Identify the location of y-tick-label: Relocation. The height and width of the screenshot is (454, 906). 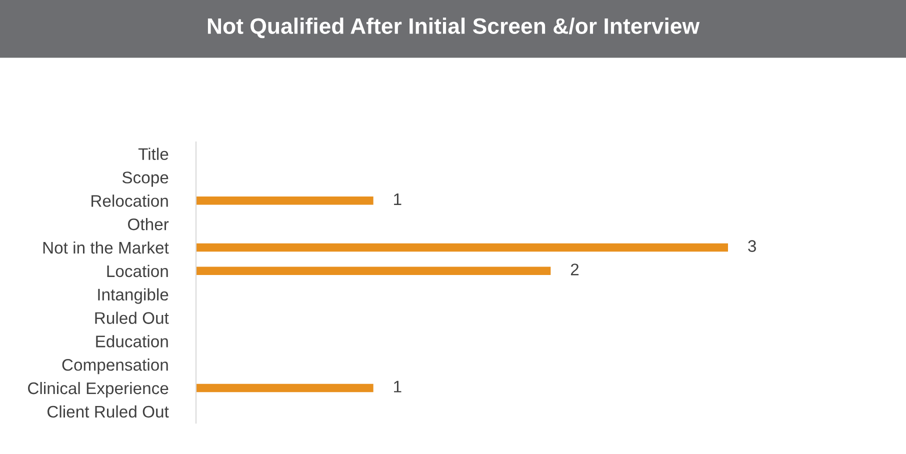
(130, 200).